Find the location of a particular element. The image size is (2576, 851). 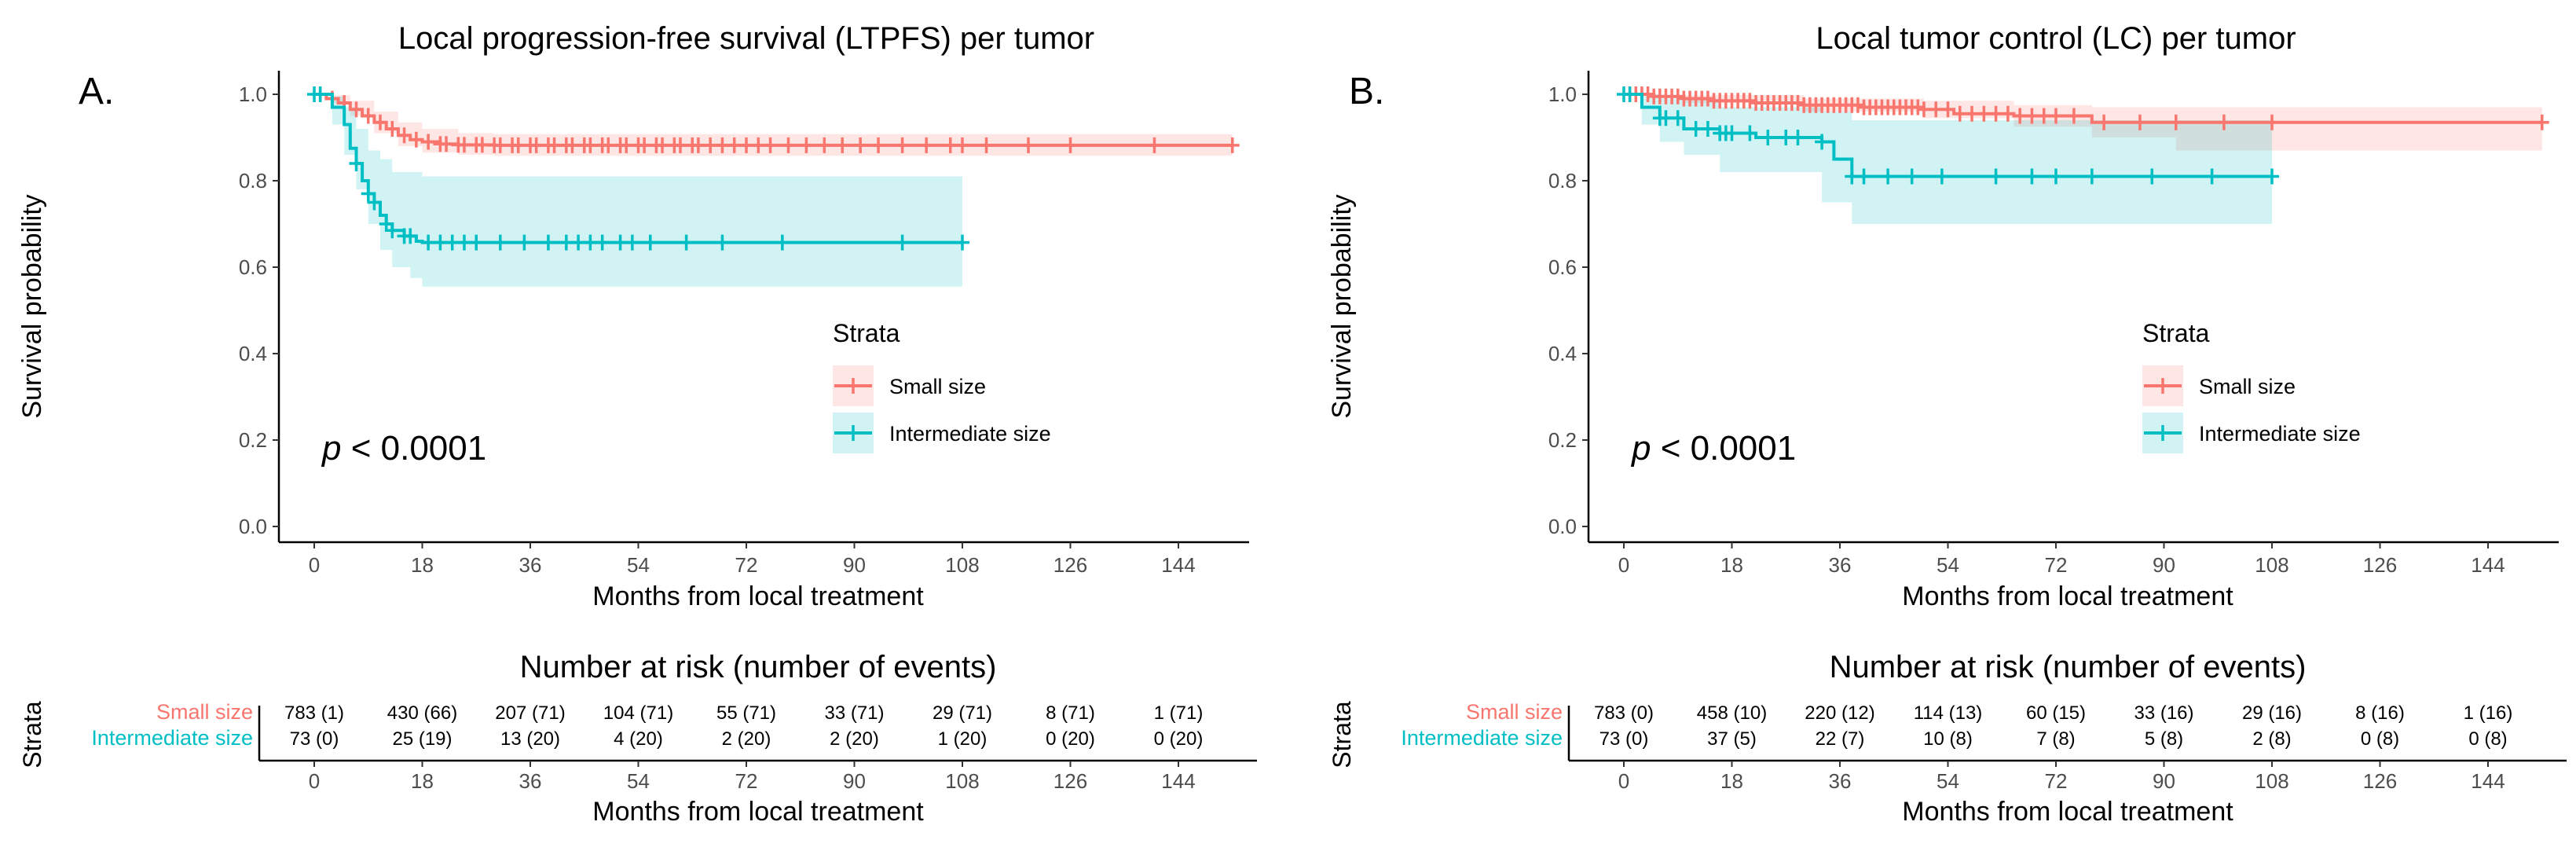

risk-row-label: Small size is located at coordinates (204, 712).